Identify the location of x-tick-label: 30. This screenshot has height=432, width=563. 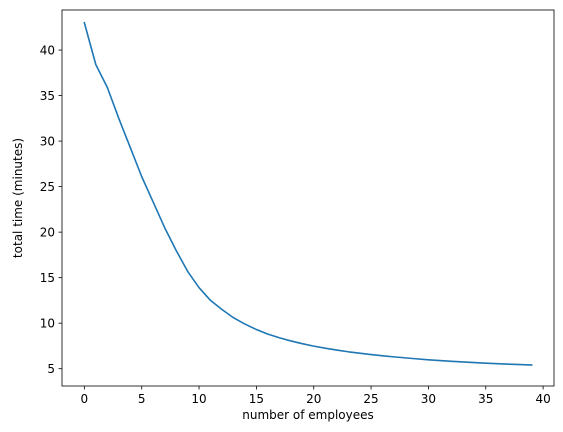
(428, 399).